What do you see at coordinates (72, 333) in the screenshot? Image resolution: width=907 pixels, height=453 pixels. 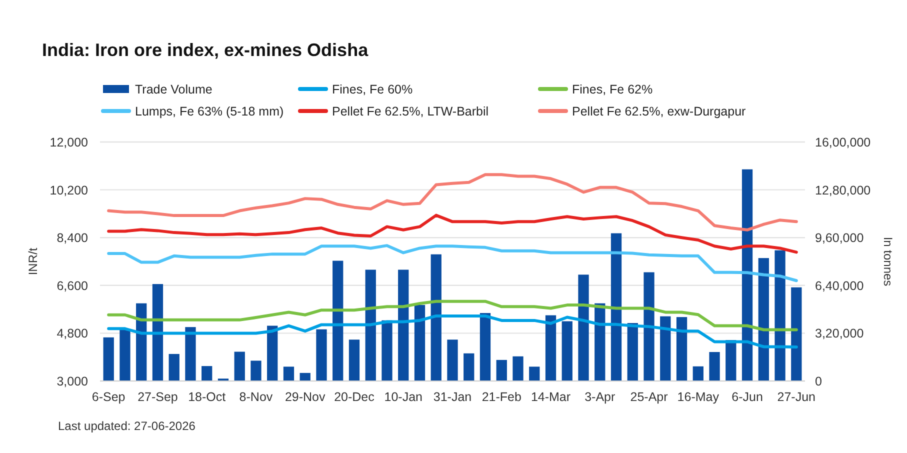 I see `y-tick-label: 4,800` at bounding box center [72, 333].